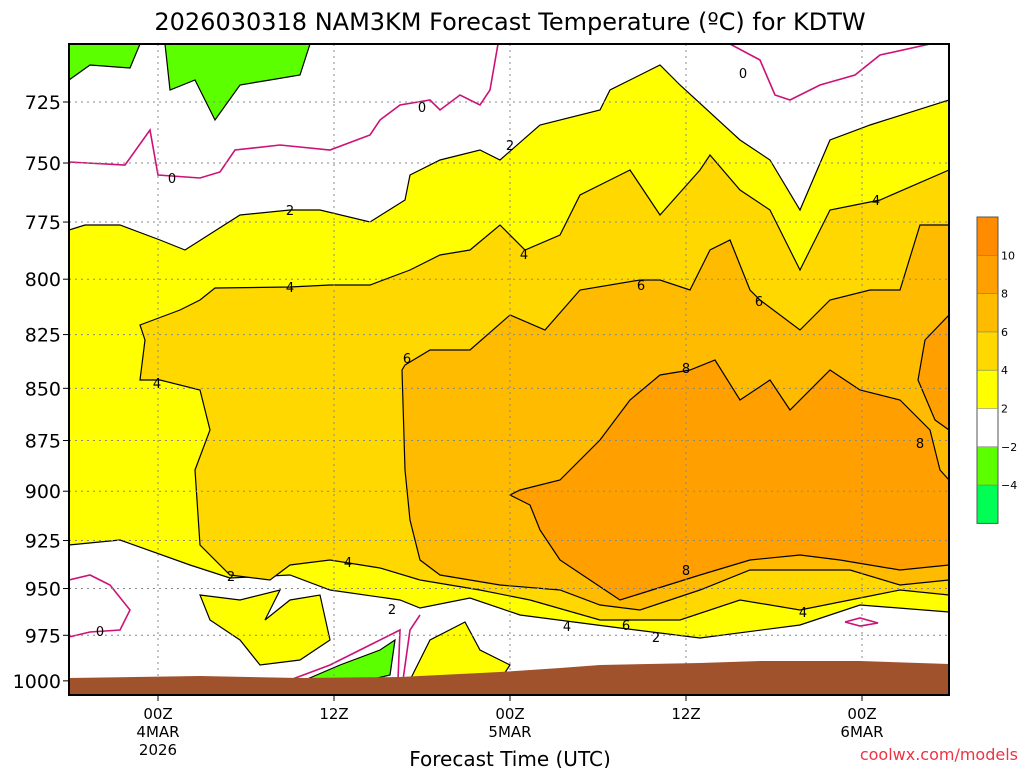 This screenshot has width=1024, height=772. I want to click on y-tick-label: 950, so click(43, 590).